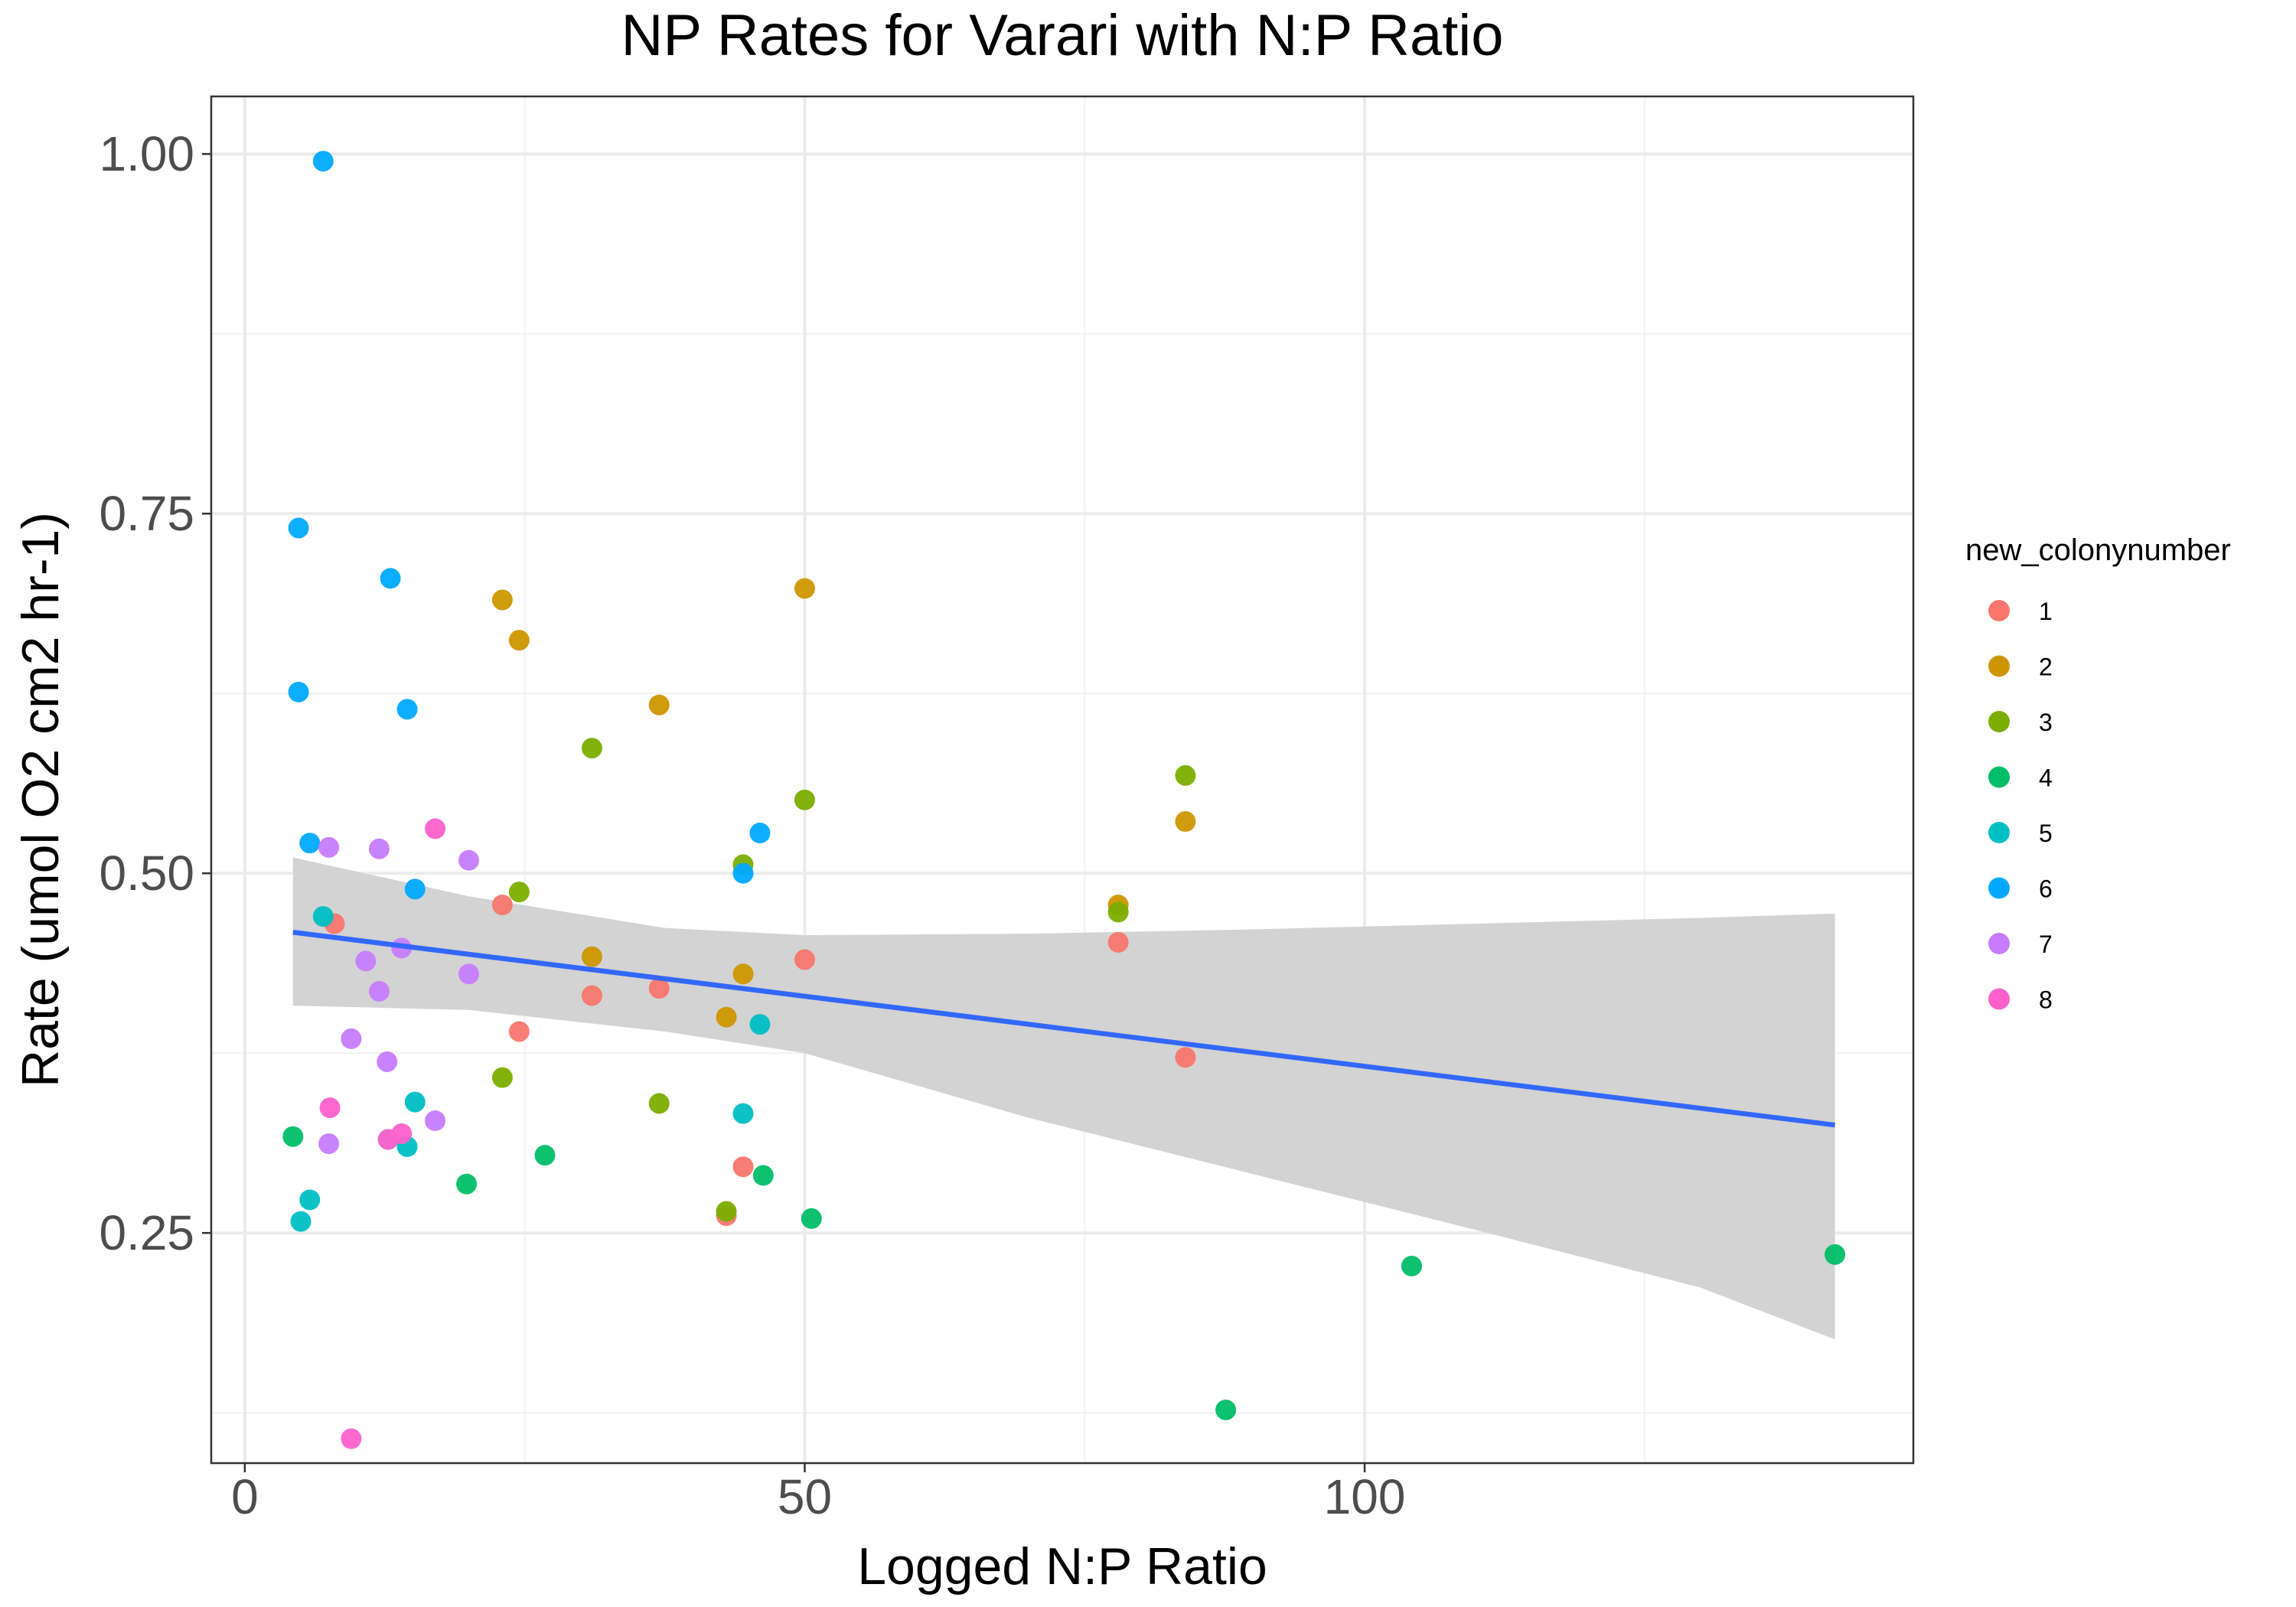  Describe the element at coordinates (2046, 944) in the screenshot. I see `legend-label-colony-7: 7` at that location.